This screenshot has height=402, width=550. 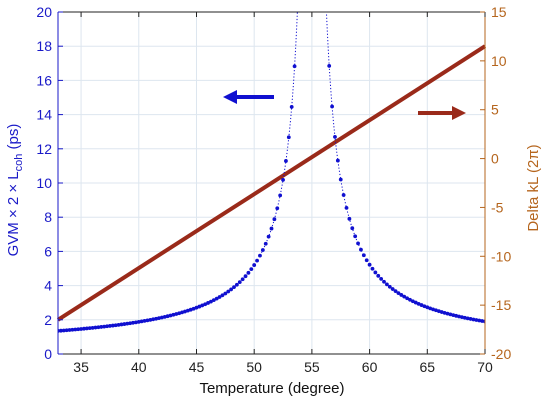 I want to click on gvm-curve-right, so click(x=345, y=134).